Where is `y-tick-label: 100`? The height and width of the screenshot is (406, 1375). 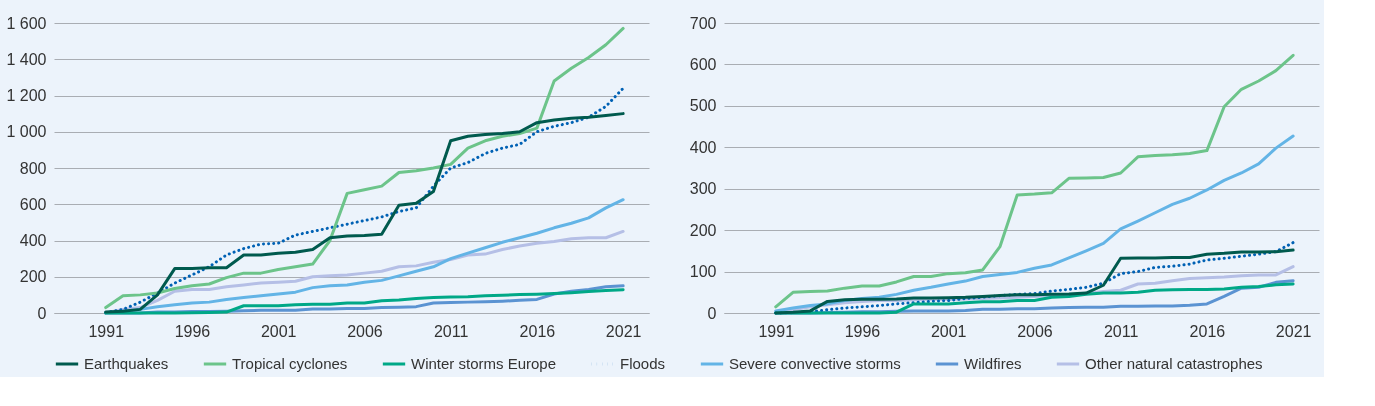 y-tick-label: 100 is located at coordinates (703, 272).